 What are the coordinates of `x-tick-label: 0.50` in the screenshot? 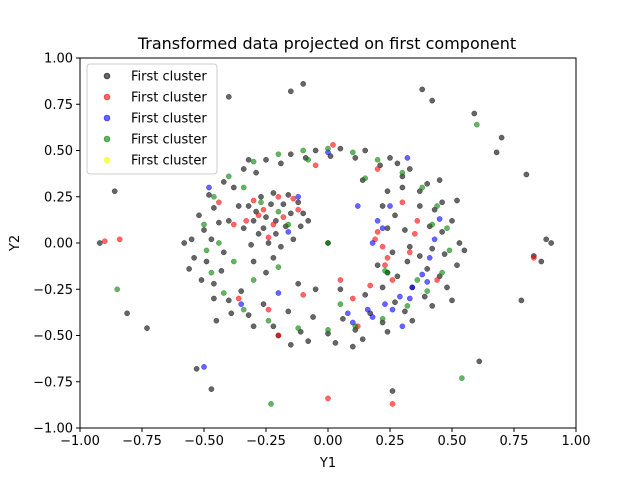 It's located at (452, 441).